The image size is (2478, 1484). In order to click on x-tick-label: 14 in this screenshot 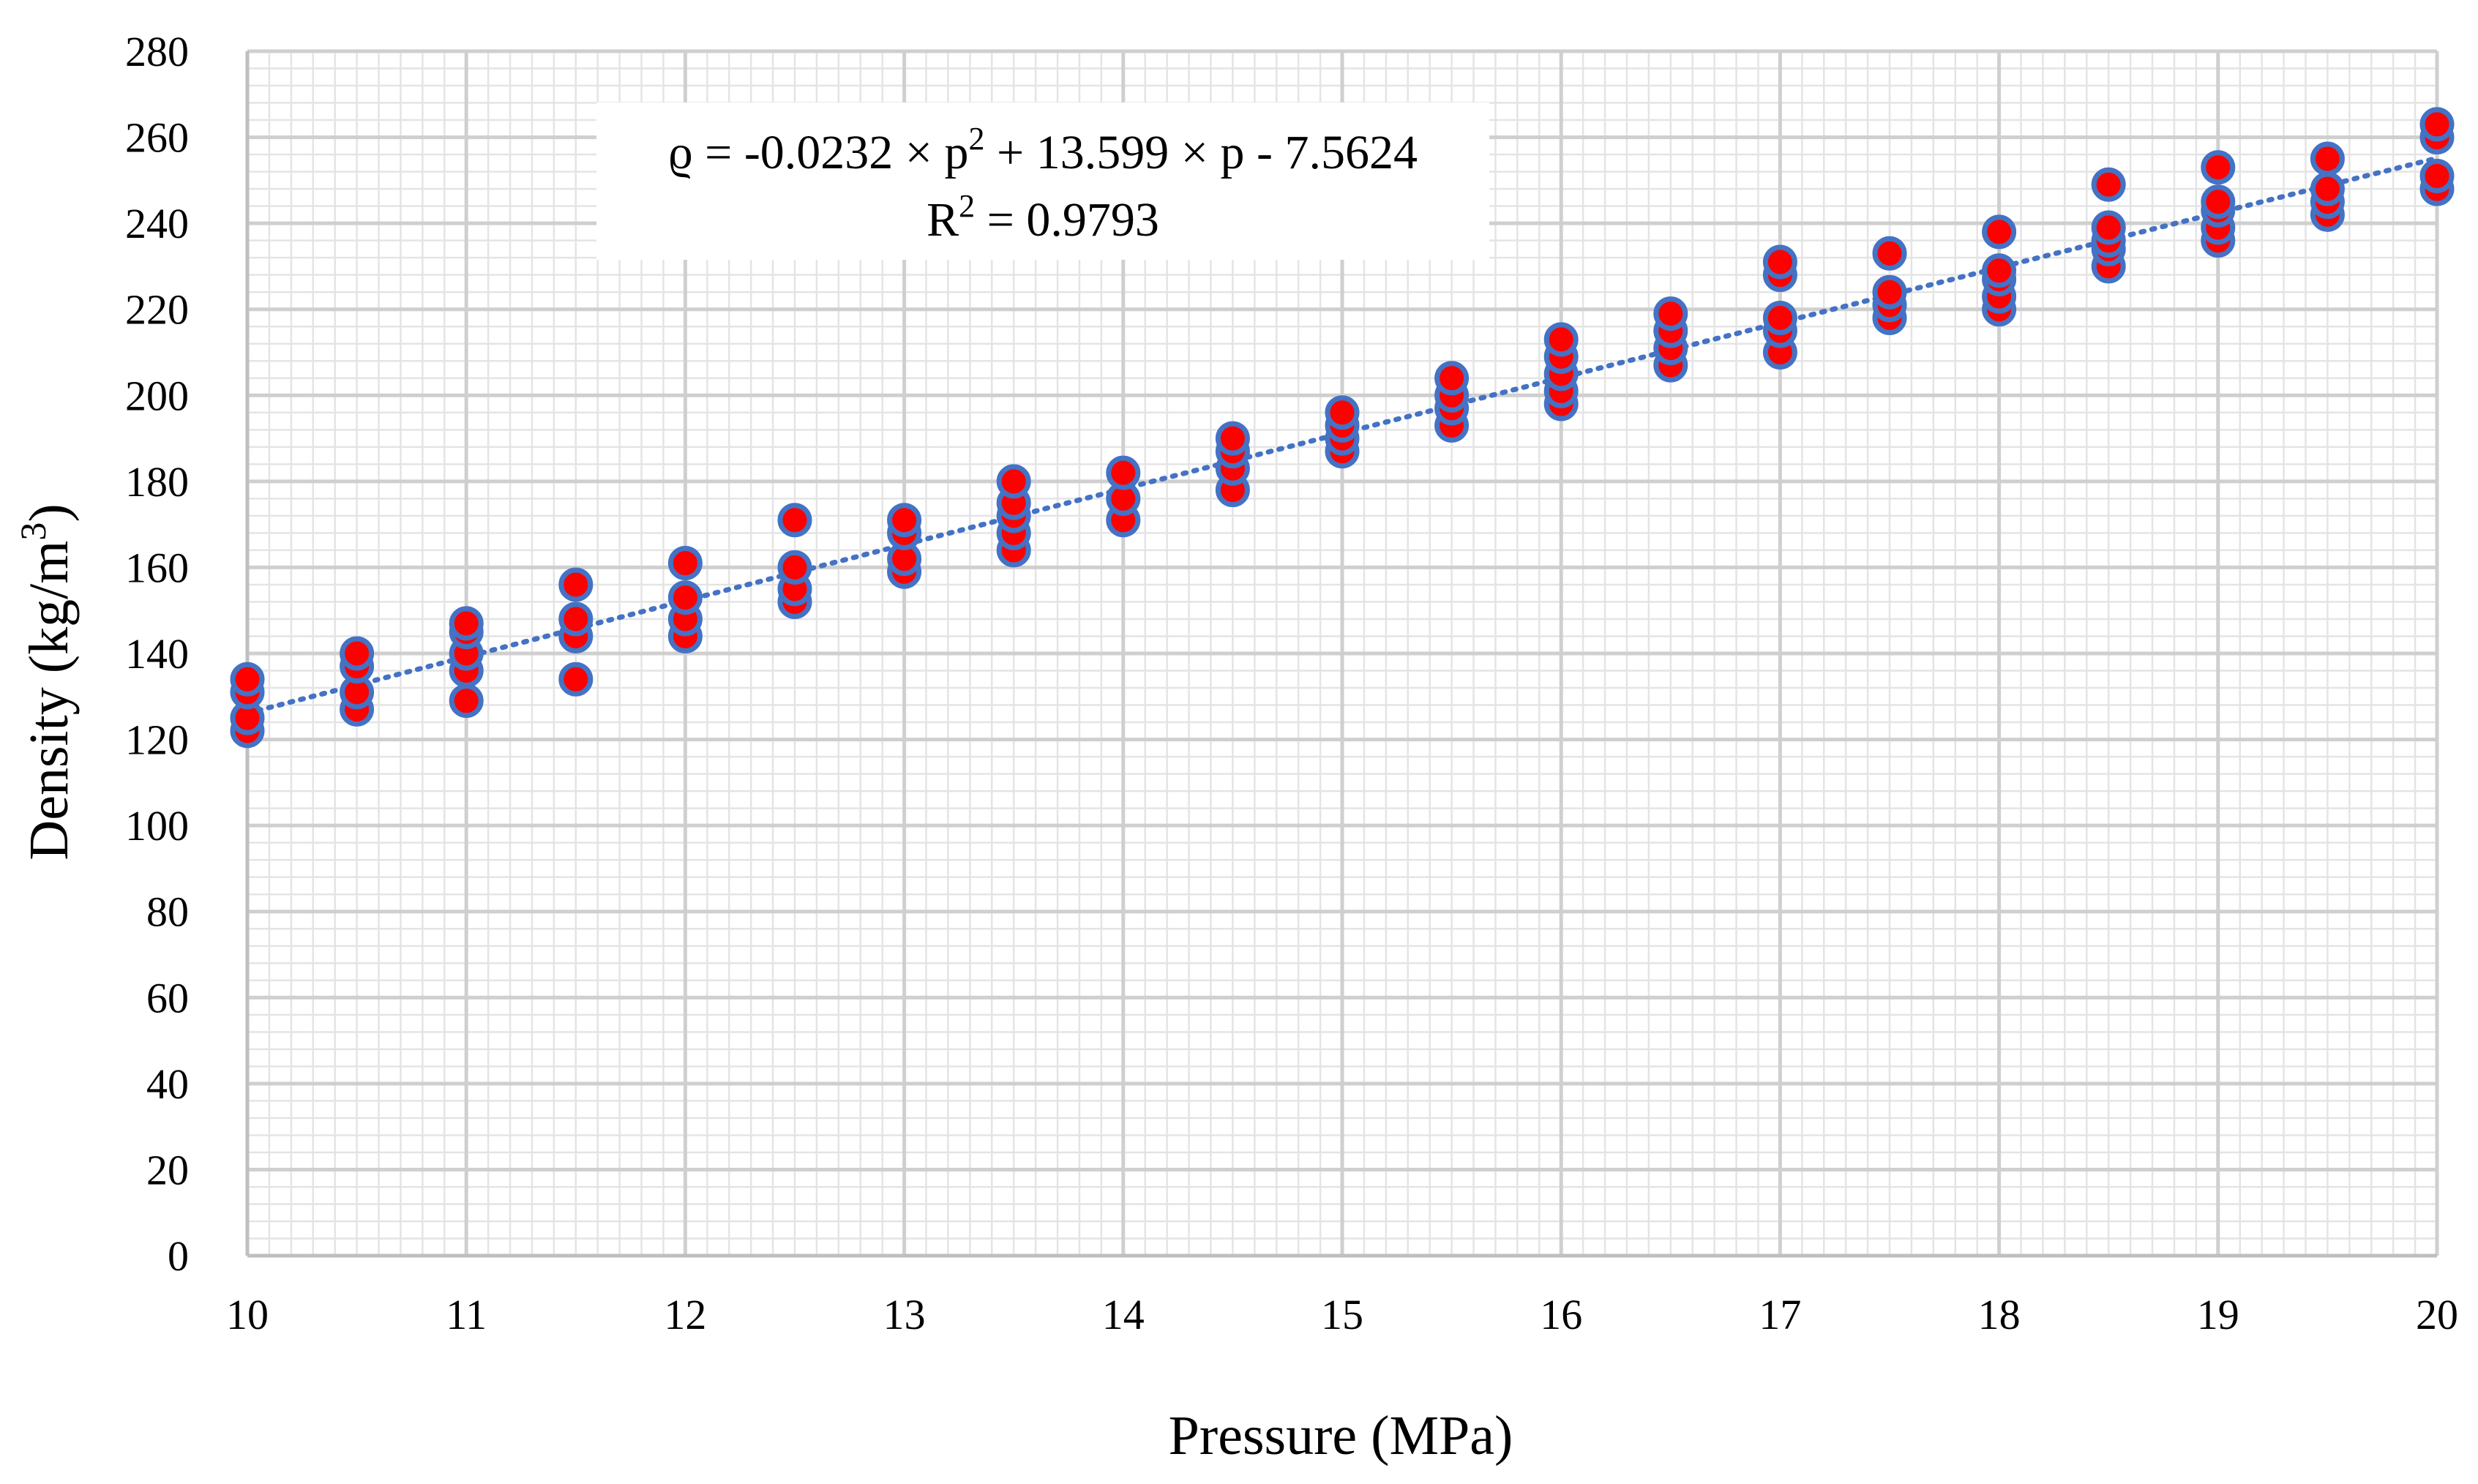, I will do `click(1123, 1314)`.